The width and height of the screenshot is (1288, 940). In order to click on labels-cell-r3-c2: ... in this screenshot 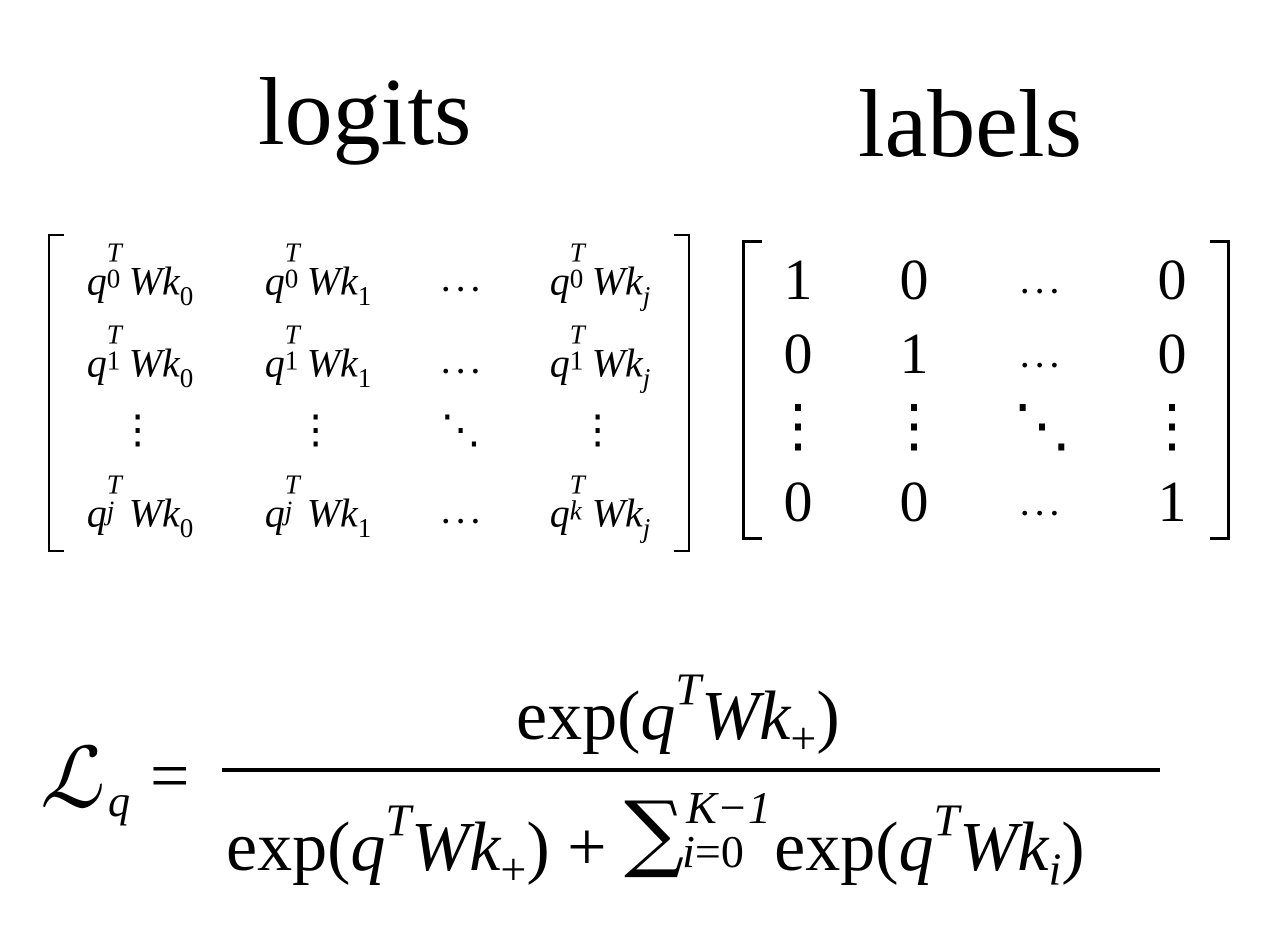, I will do `click(1042, 501)`.